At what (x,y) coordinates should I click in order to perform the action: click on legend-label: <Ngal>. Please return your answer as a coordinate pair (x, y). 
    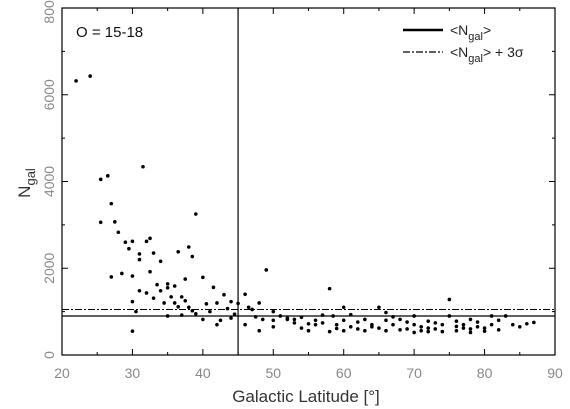
    Looking at the image, I should click on (470, 32).